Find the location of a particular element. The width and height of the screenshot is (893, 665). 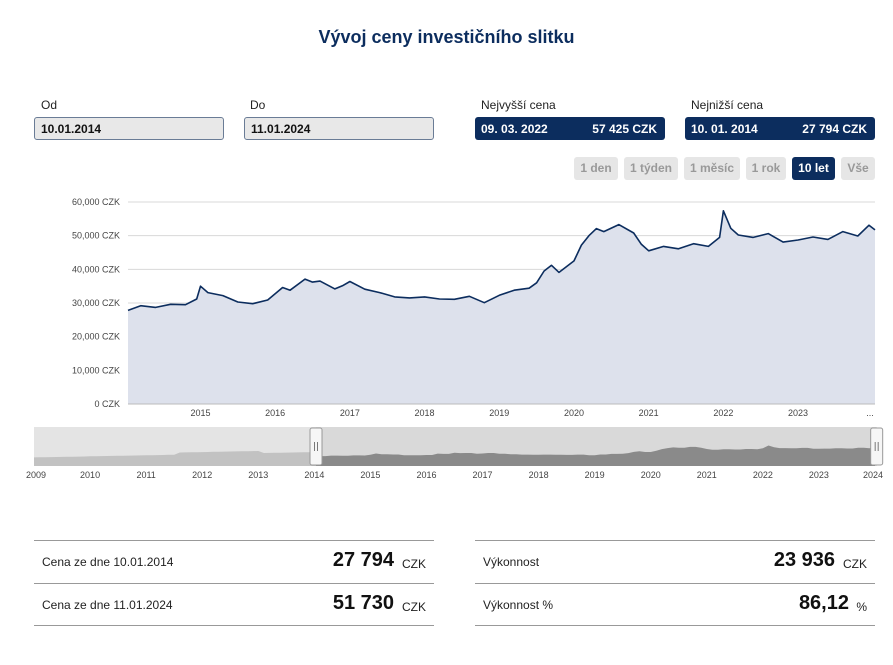

start-price-label: Cena ze dne 10.01.2014 is located at coordinates (108, 562).